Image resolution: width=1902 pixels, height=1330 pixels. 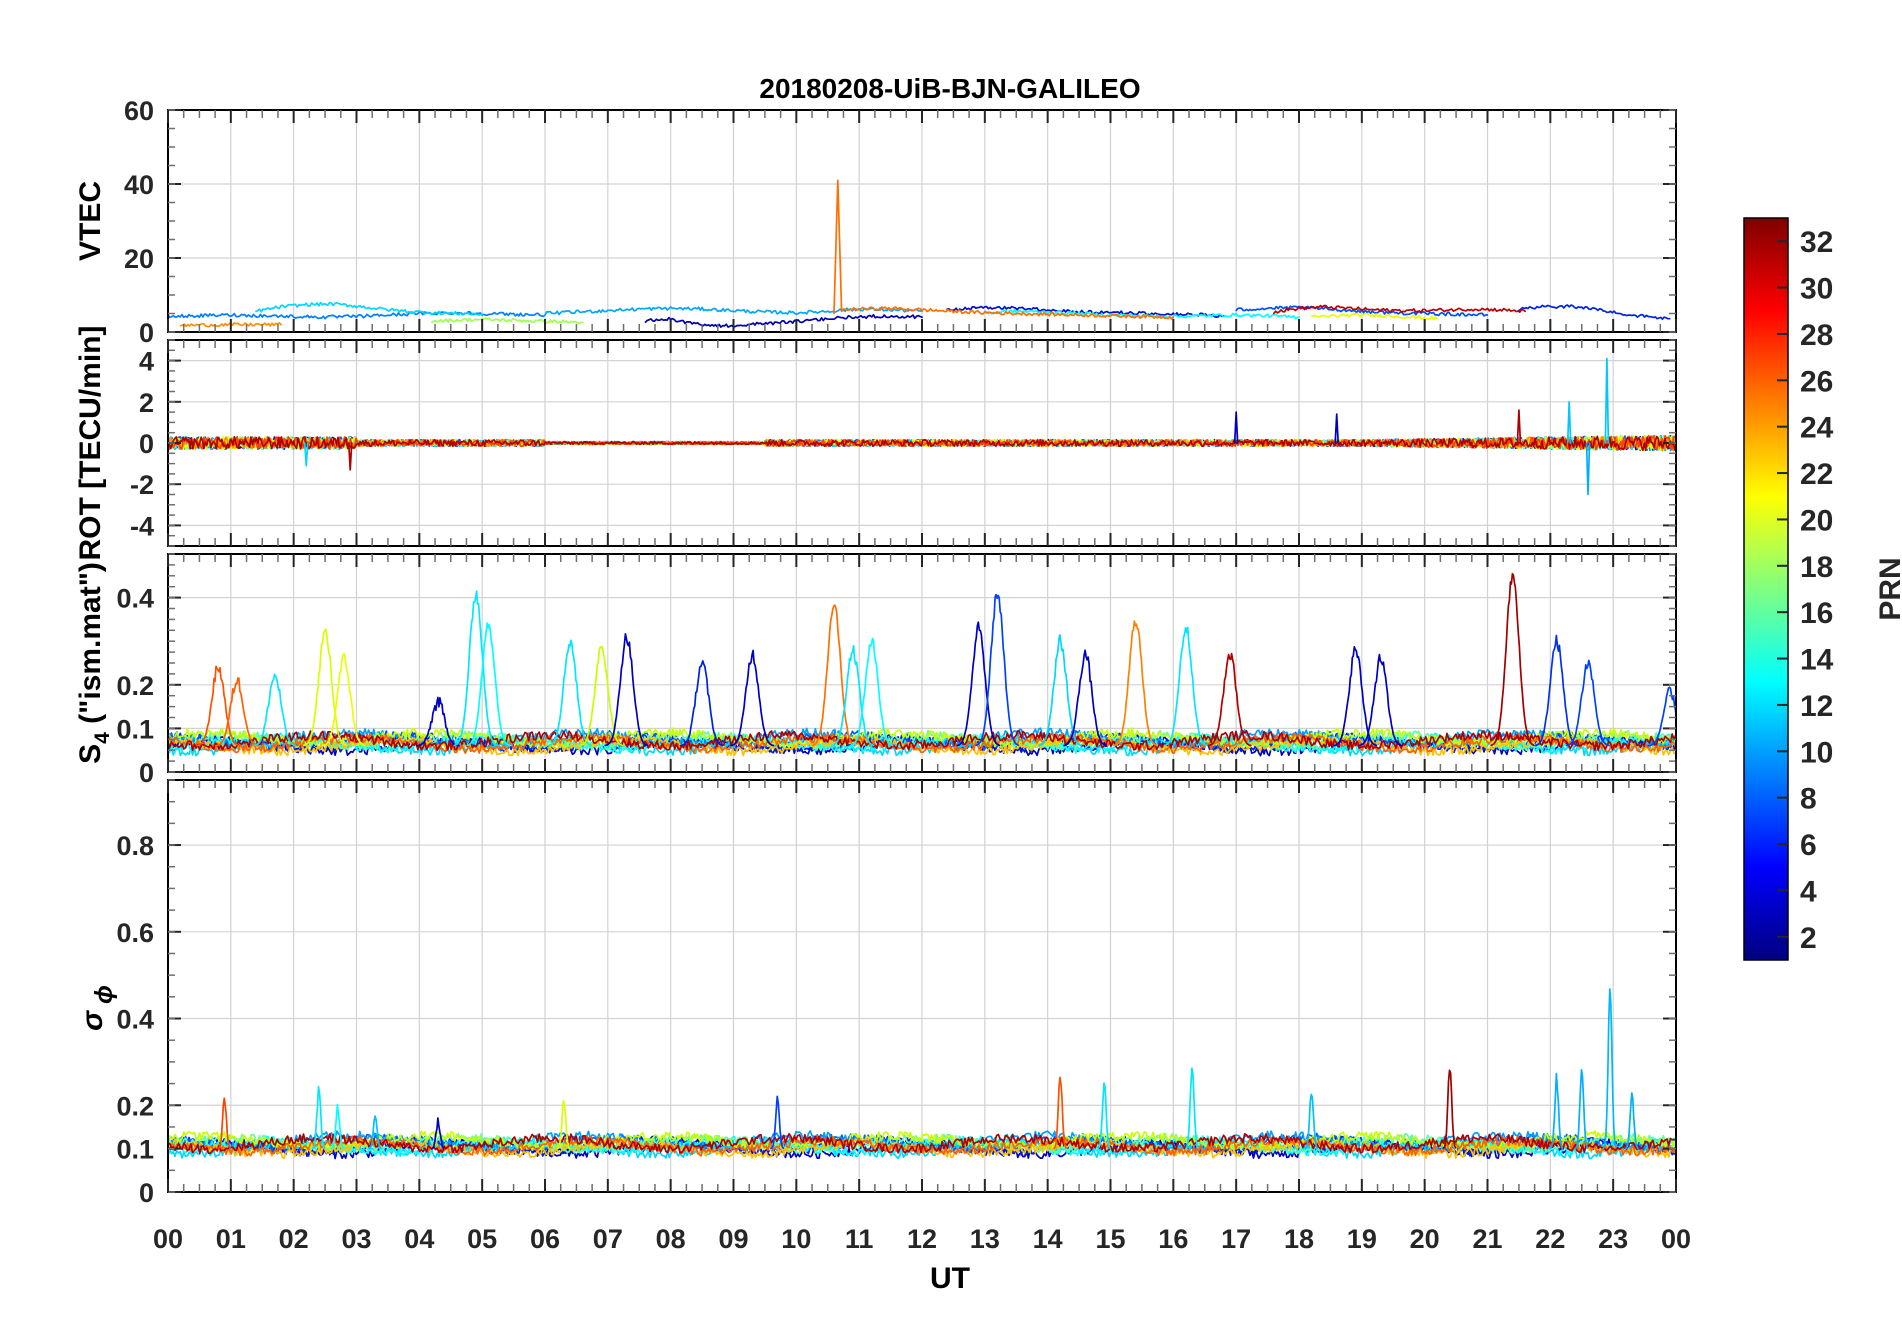 I want to click on colorbar-tick-label: 16, so click(x=1816, y=613).